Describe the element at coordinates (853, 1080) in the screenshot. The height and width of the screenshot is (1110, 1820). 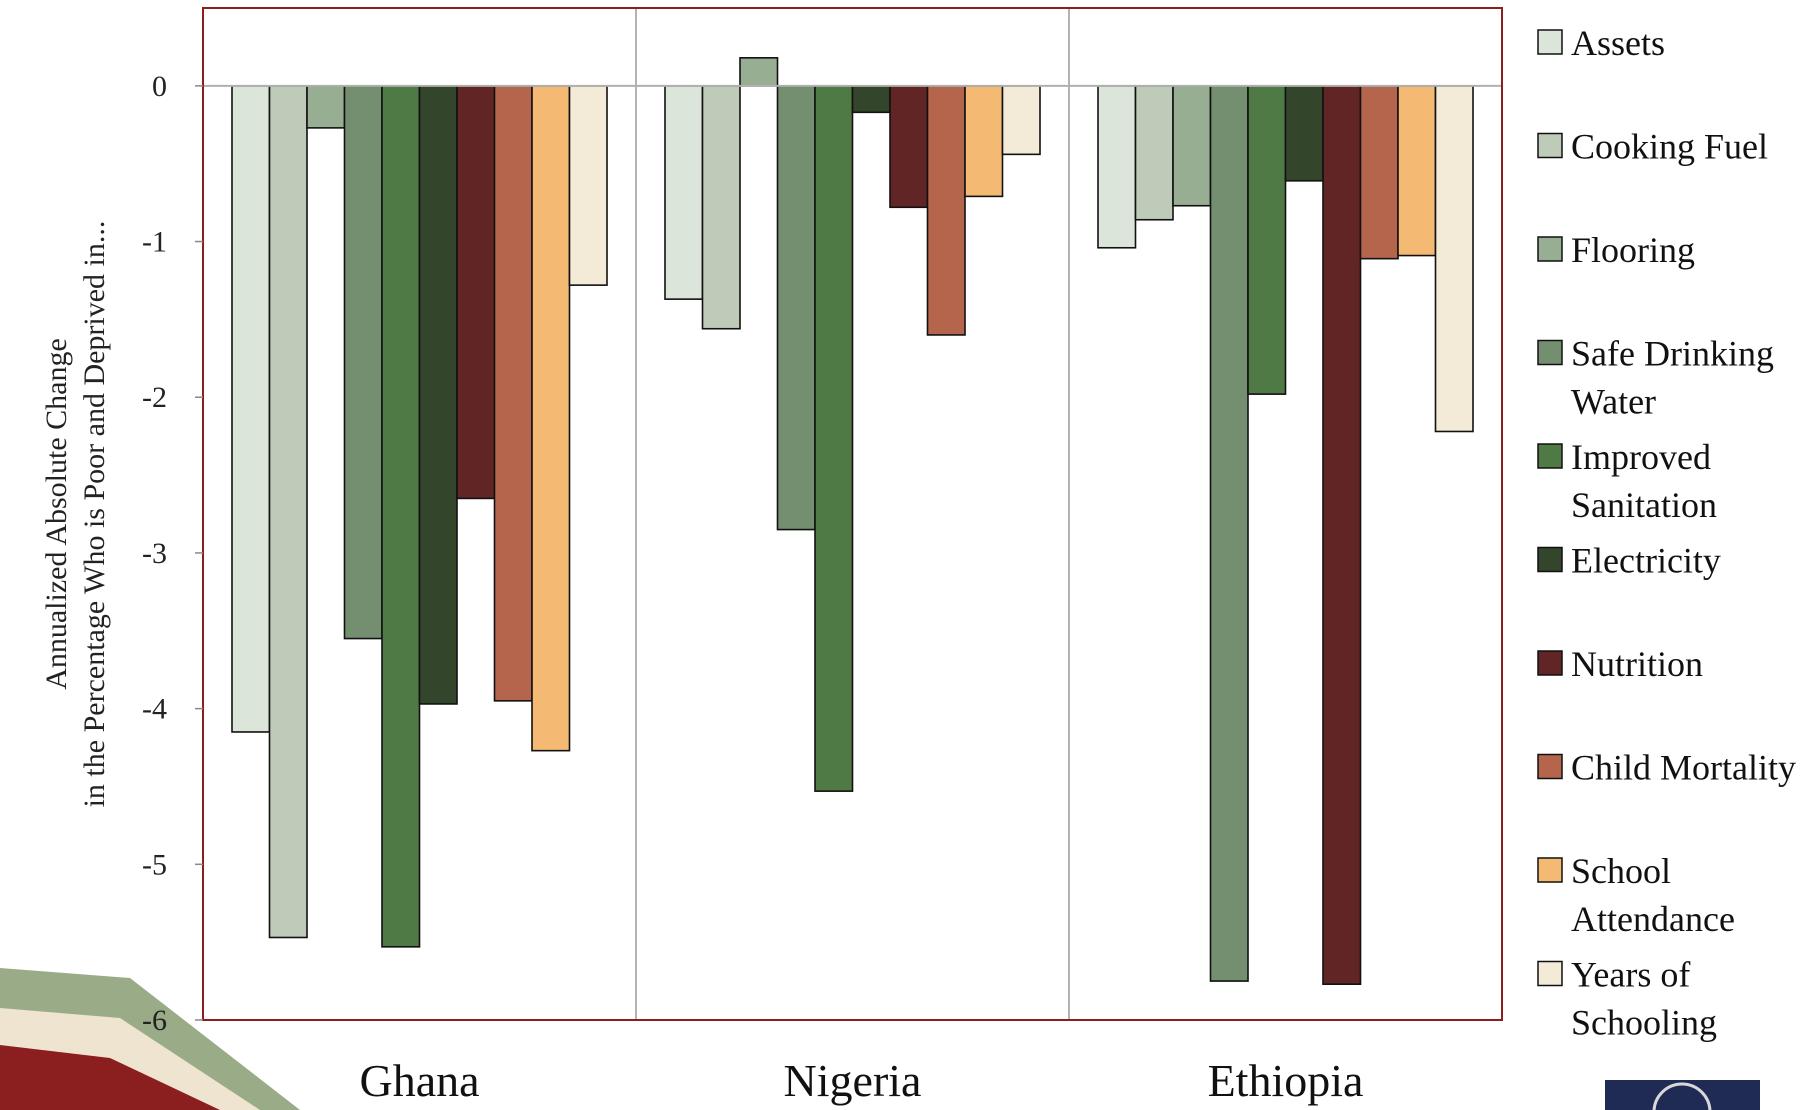
I see `category-label: Nigeria` at that location.